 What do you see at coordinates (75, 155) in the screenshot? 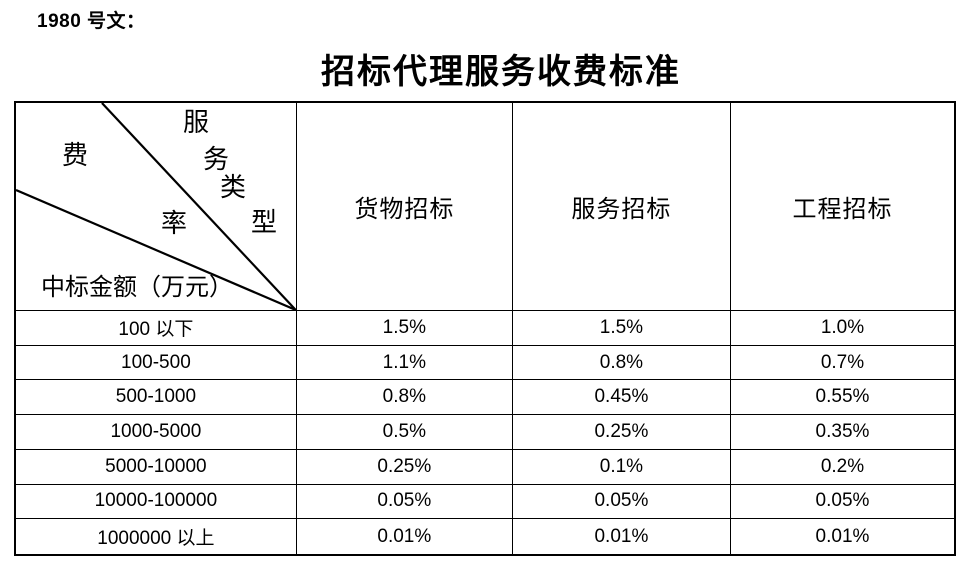
I see `corner-fee-rate-char-1: 费` at bounding box center [75, 155].